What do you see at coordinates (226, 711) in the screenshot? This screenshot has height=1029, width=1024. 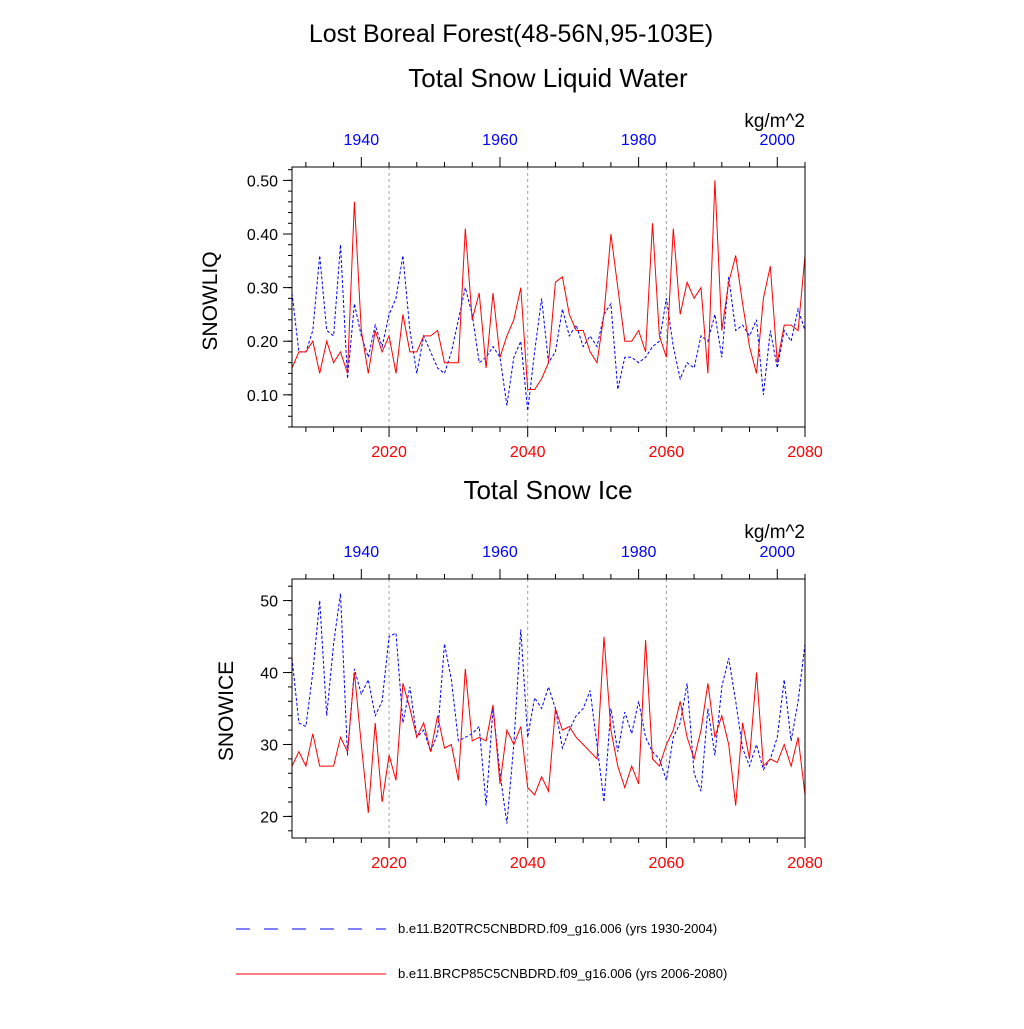 I see `y-axis-label: SNOWICE` at bounding box center [226, 711].